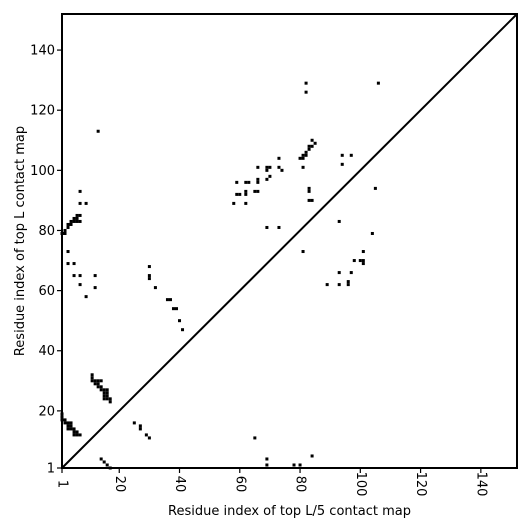 This screenshot has height=531, width=531. Describe the element at coordinates (42, 171) in the screenshot. I see `y-tick-label: 100` at that location.